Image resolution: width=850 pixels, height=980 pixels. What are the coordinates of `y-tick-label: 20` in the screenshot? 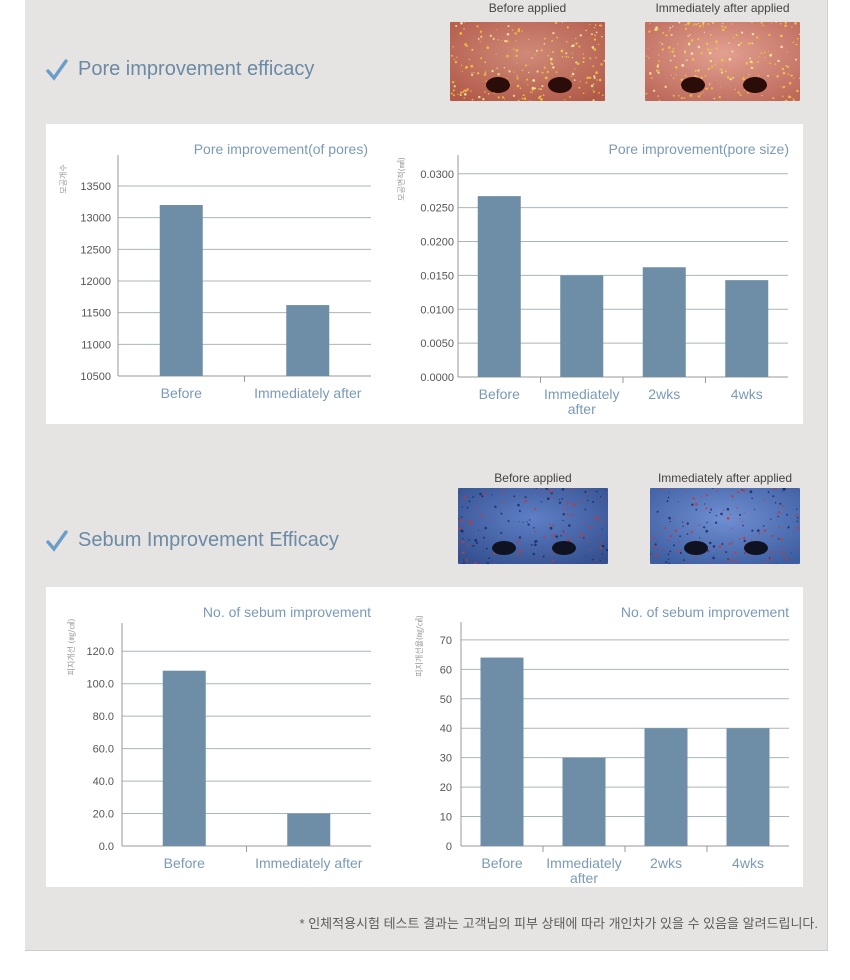 It's located at (446, 788).